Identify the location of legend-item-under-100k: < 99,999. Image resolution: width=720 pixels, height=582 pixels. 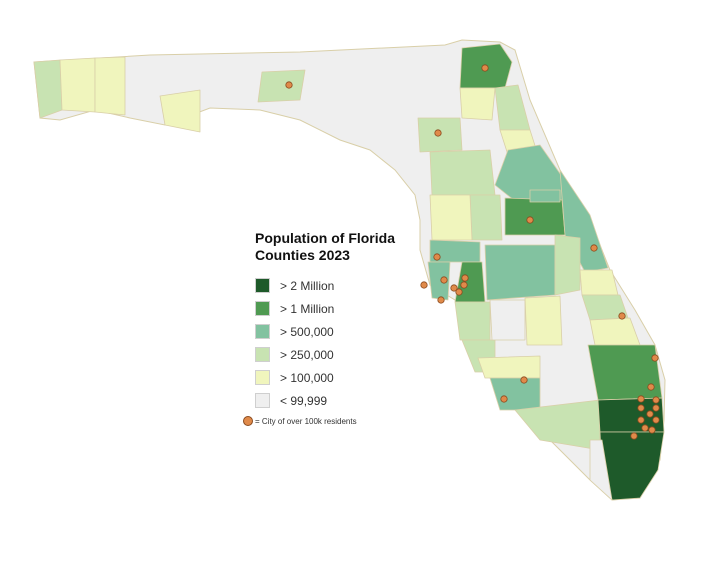
(355, 400).